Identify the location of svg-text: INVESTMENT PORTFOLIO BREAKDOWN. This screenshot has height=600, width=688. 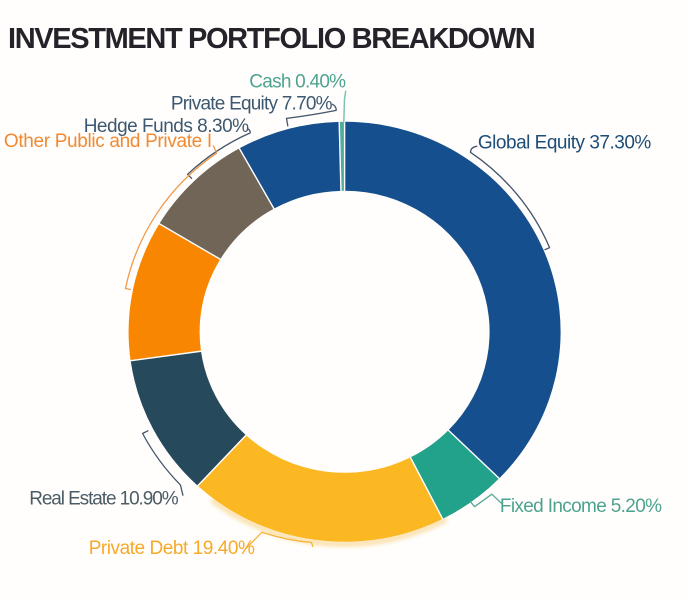
(271, 39).